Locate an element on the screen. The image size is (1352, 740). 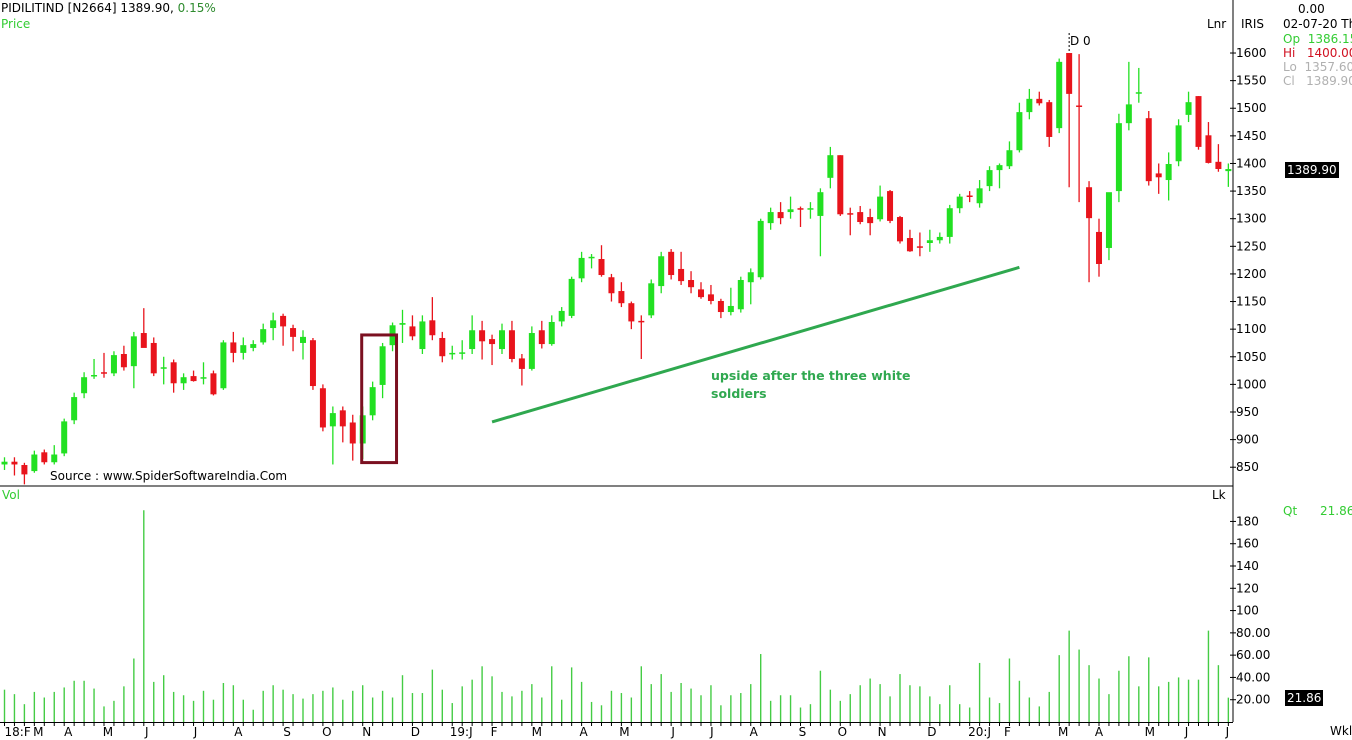
volume-tick-label: 160 is located at coordinates (1247, 544).